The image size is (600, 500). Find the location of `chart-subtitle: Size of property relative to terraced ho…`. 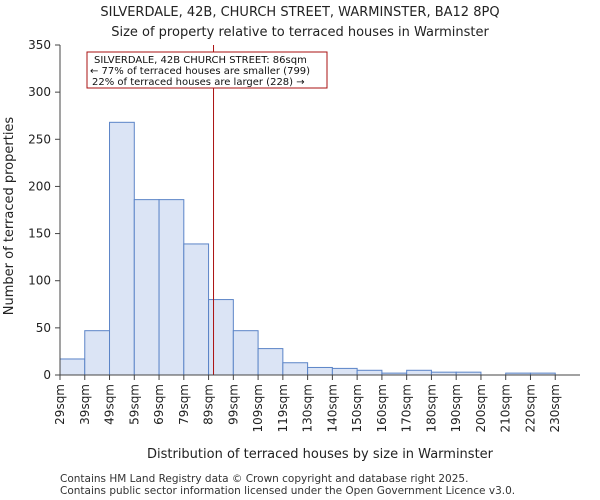

chart-subtitle: Size of property relative to terraced ho… is located at coordinates (300, 32).